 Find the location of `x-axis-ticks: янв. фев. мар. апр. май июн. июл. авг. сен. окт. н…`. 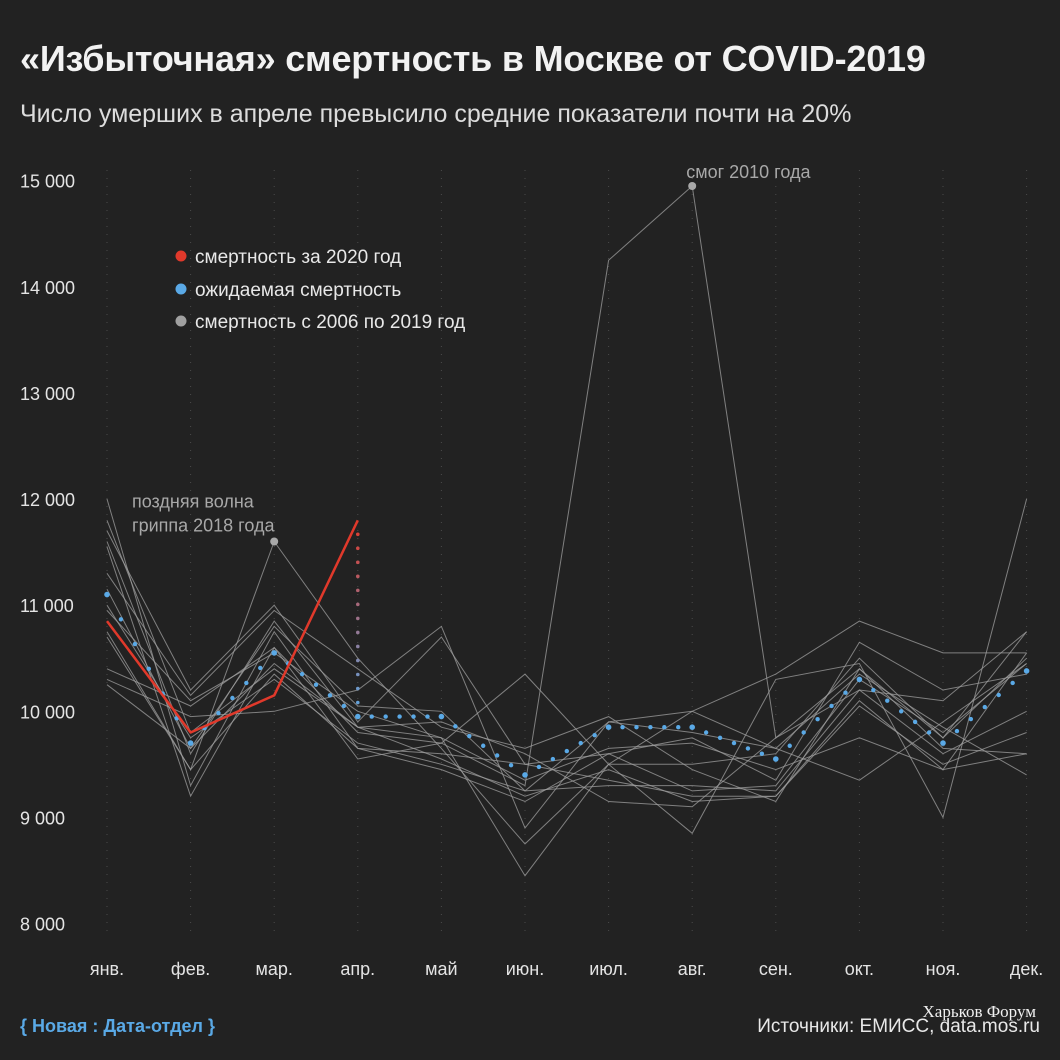

x-axis-ticks: янв. фев. мар. апр. май июн. июл. авг. сен. окт. н… is located at coordinates (566, 969).